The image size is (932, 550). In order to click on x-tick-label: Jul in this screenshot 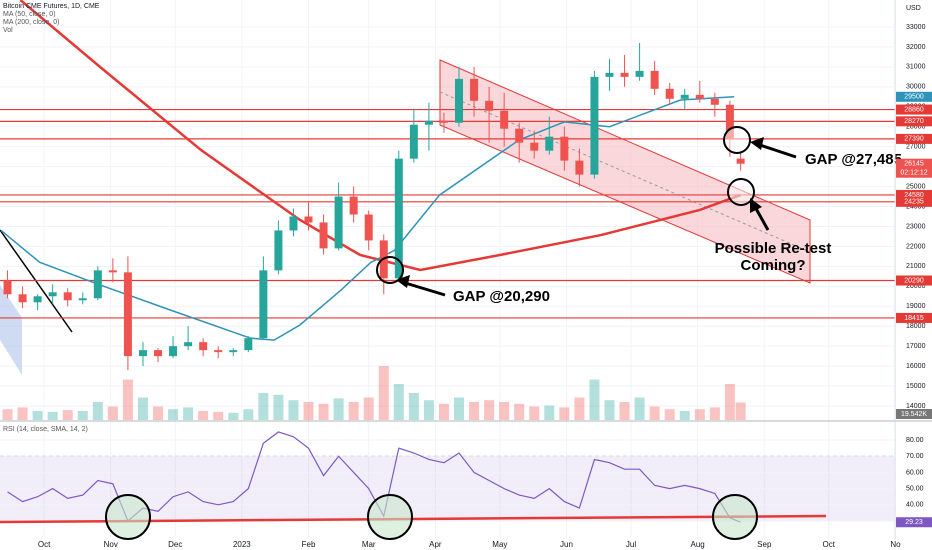, I will do `click(631, 544)`.